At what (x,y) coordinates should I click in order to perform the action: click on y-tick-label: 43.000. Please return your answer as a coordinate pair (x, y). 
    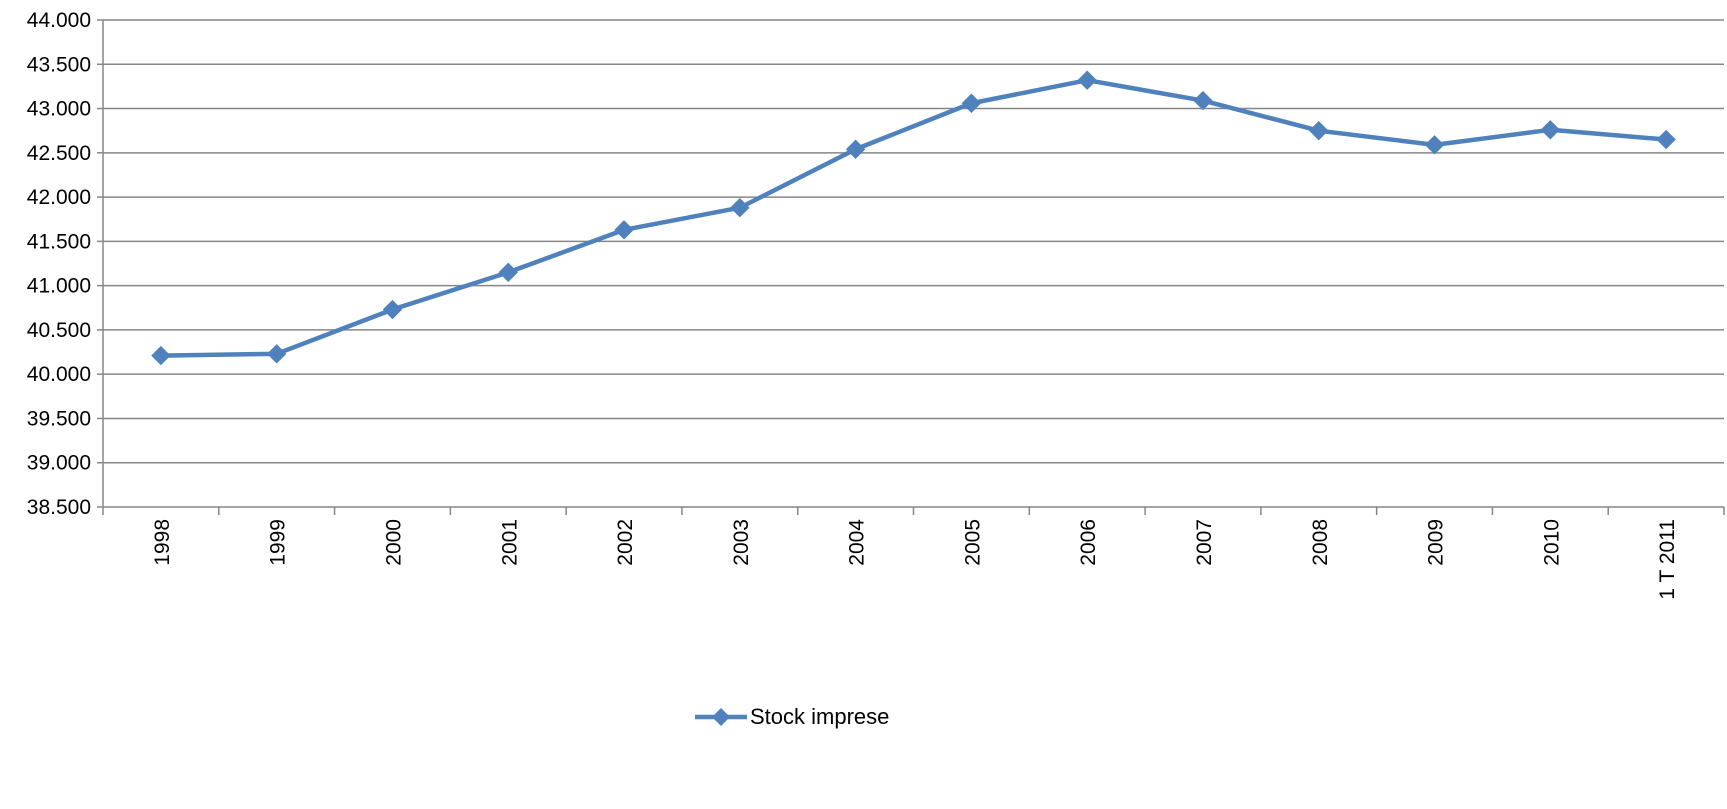
    Looking at the image, I should click on (59, 109).